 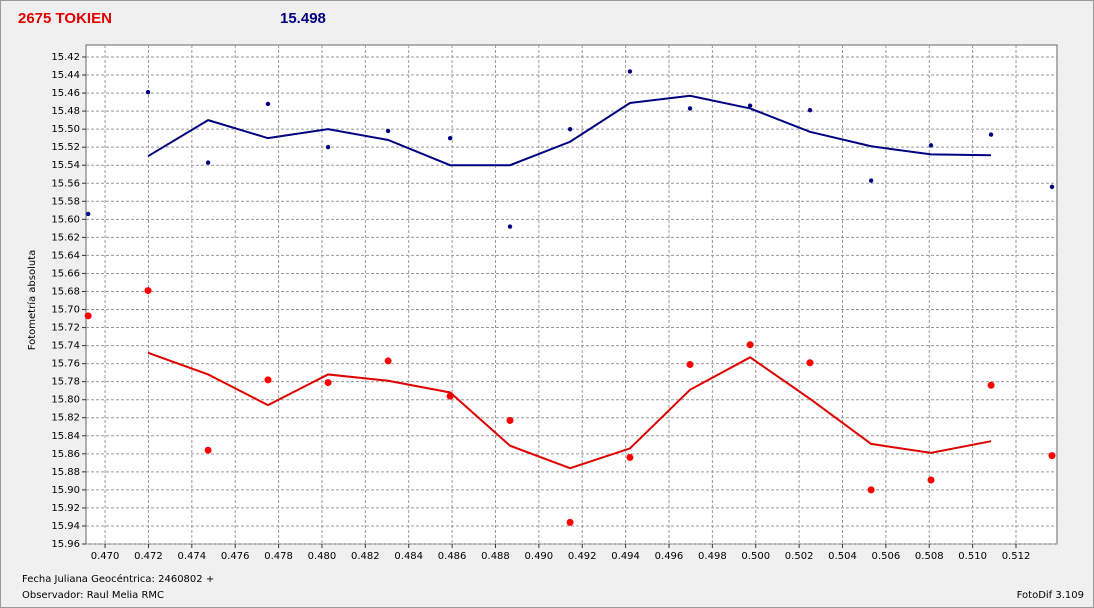 I want to click on y-tick-label: 15.96, so click(x=65, y=544).